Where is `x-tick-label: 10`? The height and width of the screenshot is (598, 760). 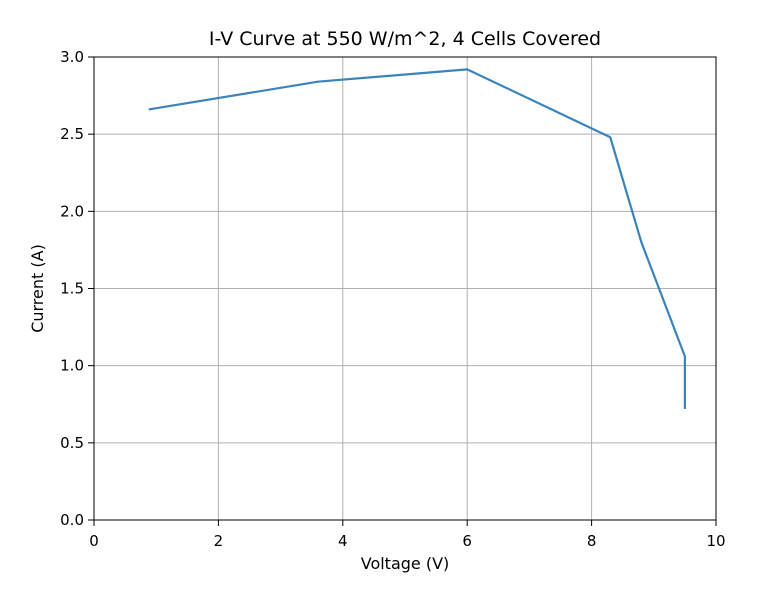 x-tick-label: 10 is located at coordinates (715, 541).